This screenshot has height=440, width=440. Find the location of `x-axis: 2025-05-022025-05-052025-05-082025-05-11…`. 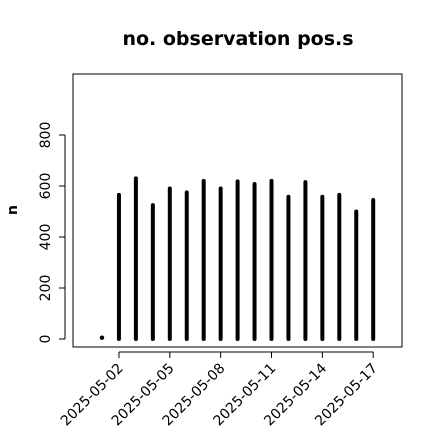

x-axis: 2025-05-022025-05-052025-05-082025-05-11… is located at coordinates (219, 390).